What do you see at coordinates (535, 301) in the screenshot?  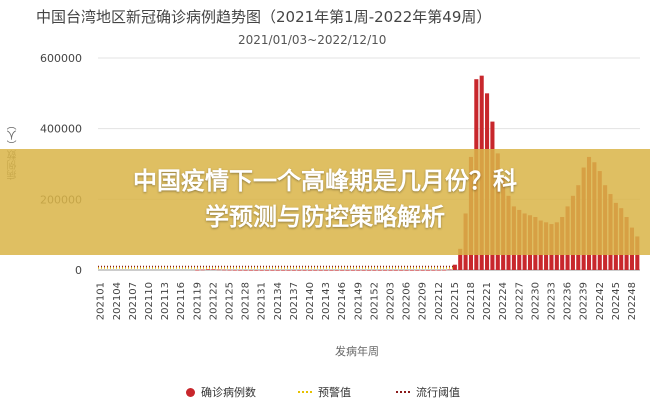 I see `x-tick-label: 202230` at bounding box center [535, 301].